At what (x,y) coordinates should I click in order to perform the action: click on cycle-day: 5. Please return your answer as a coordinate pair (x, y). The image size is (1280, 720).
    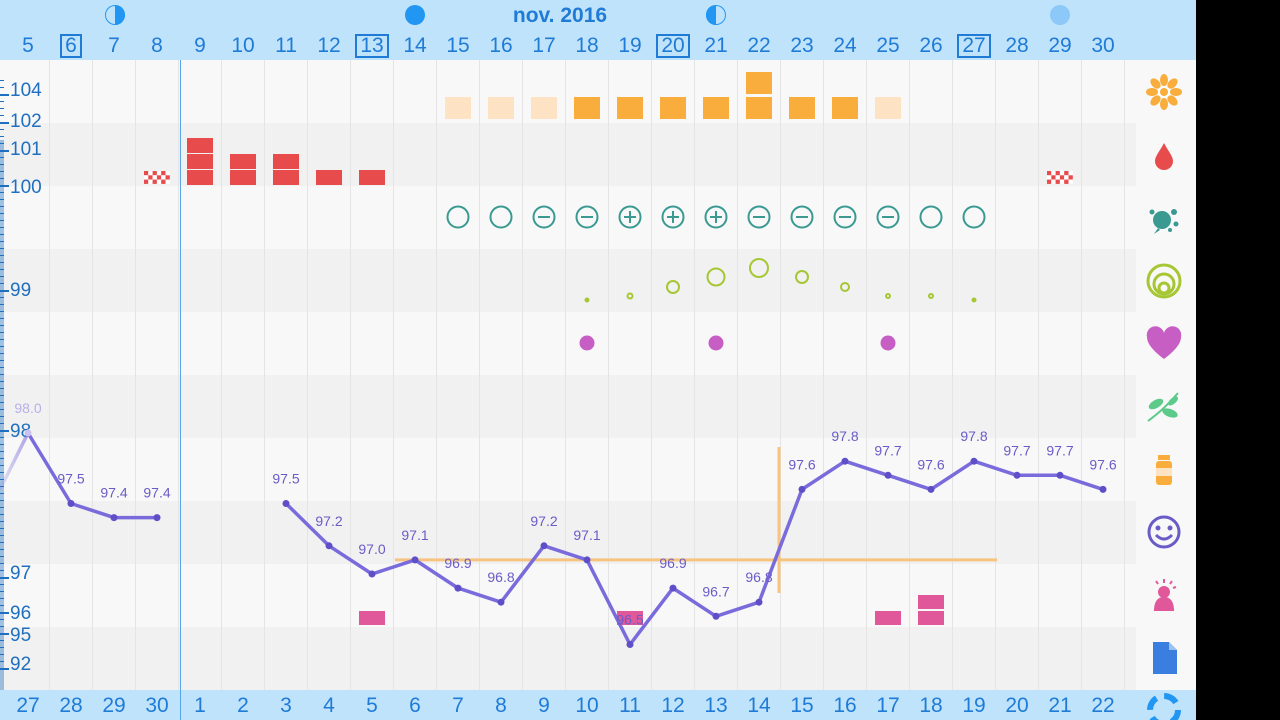
    Looking at the image, I should click on (372, 705).